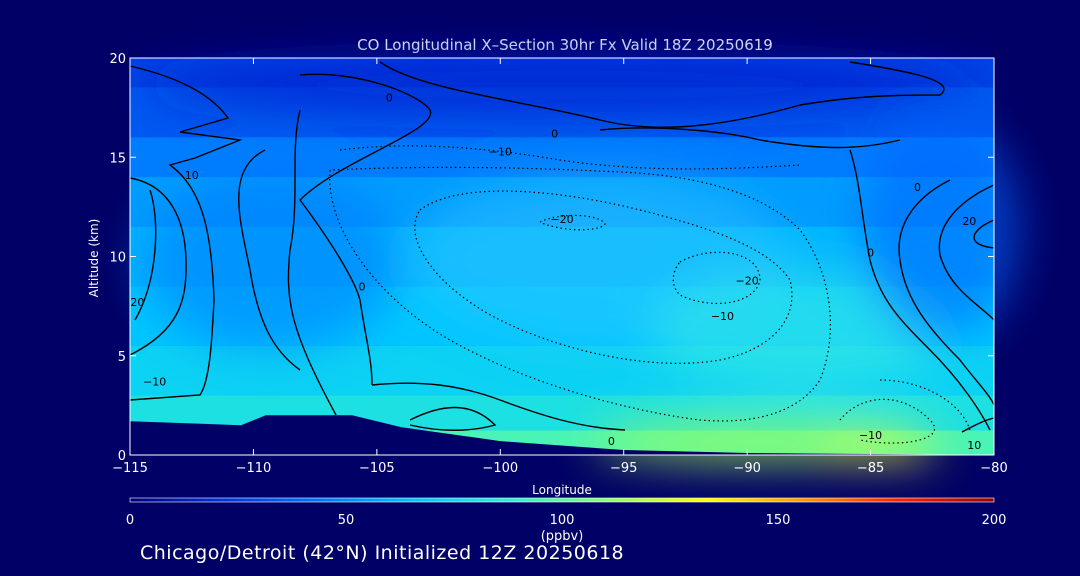 This screenshot has width=1080, height=576. I want to click on y-tick-label: 15, so click(117, 158).